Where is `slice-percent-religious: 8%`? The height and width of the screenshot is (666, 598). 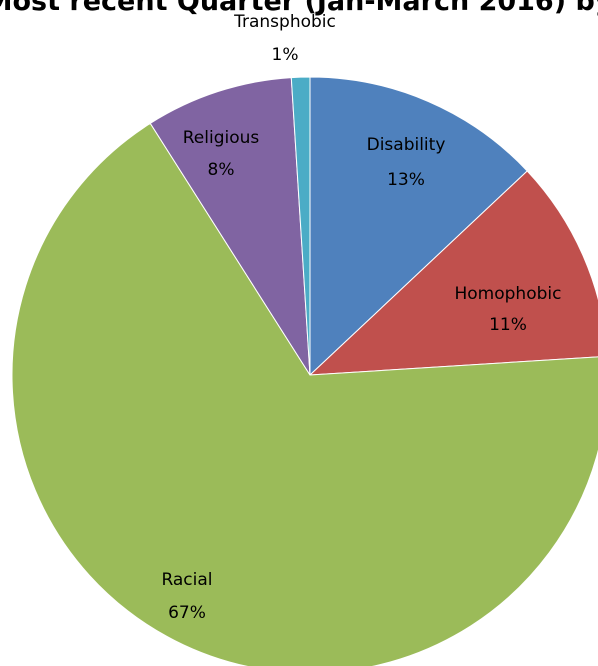
slice-percent-religious: 8% is located at coordinates (221, 170).